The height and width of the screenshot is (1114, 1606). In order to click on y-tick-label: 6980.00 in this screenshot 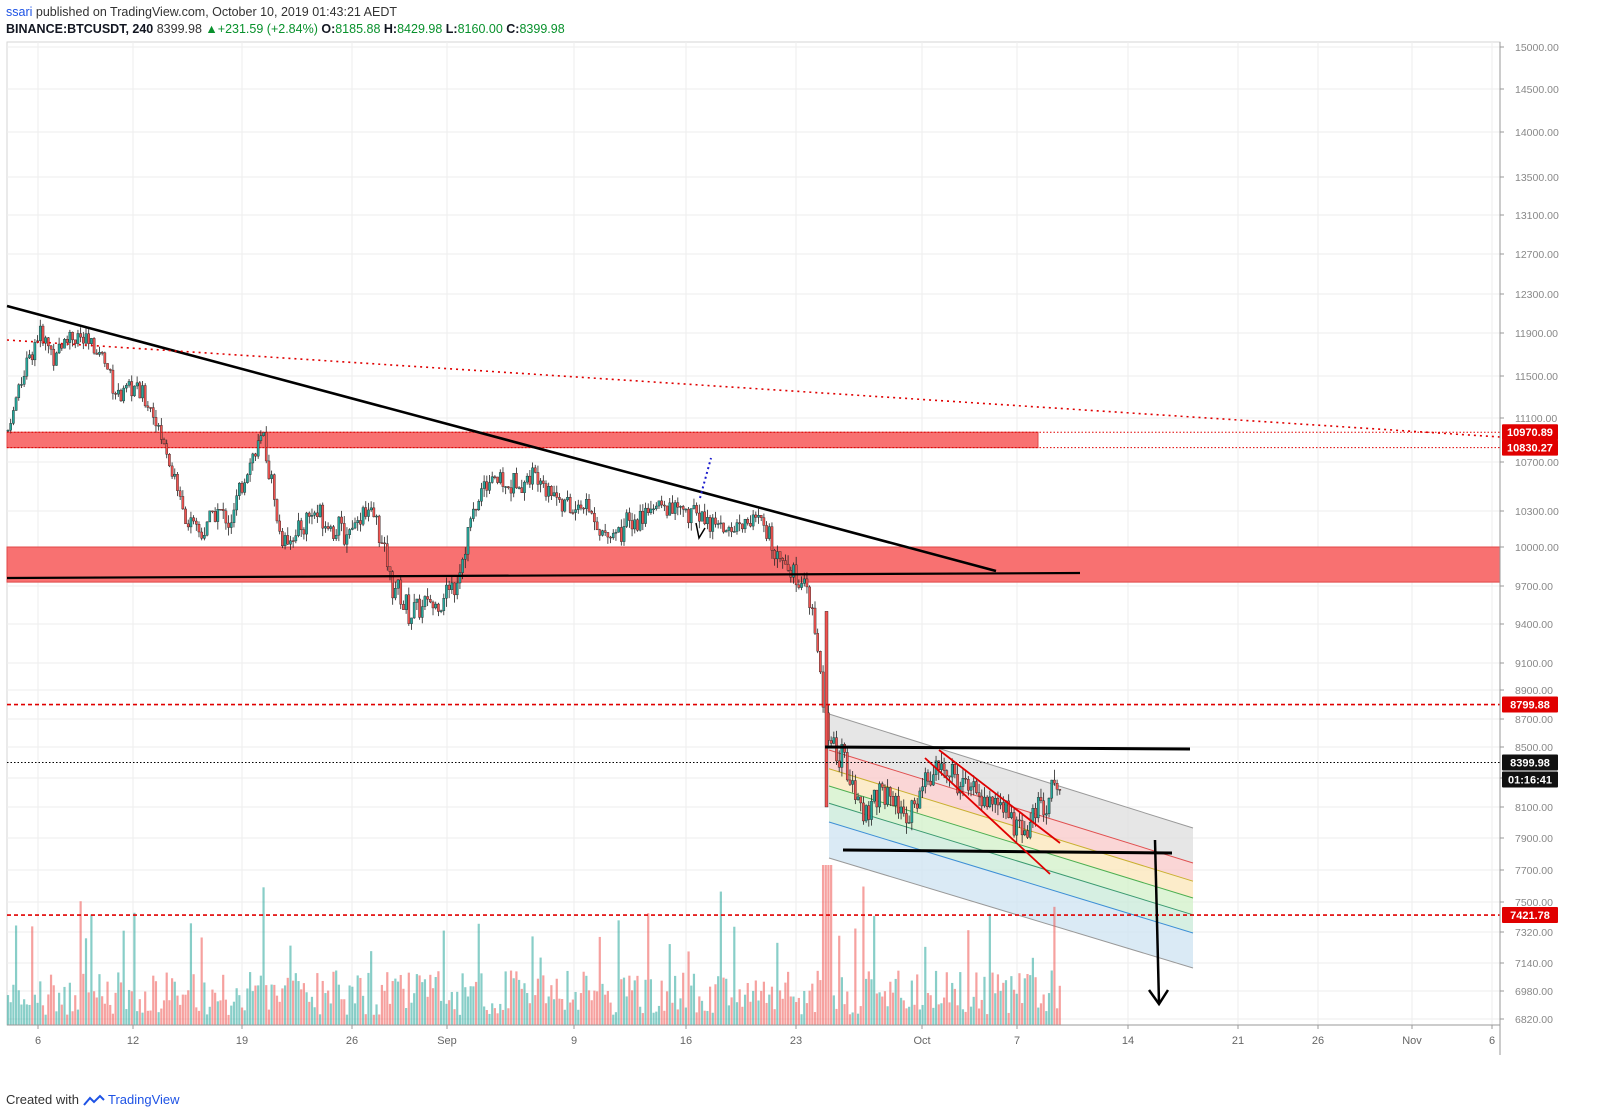, I will do `click(1534, 992)`.